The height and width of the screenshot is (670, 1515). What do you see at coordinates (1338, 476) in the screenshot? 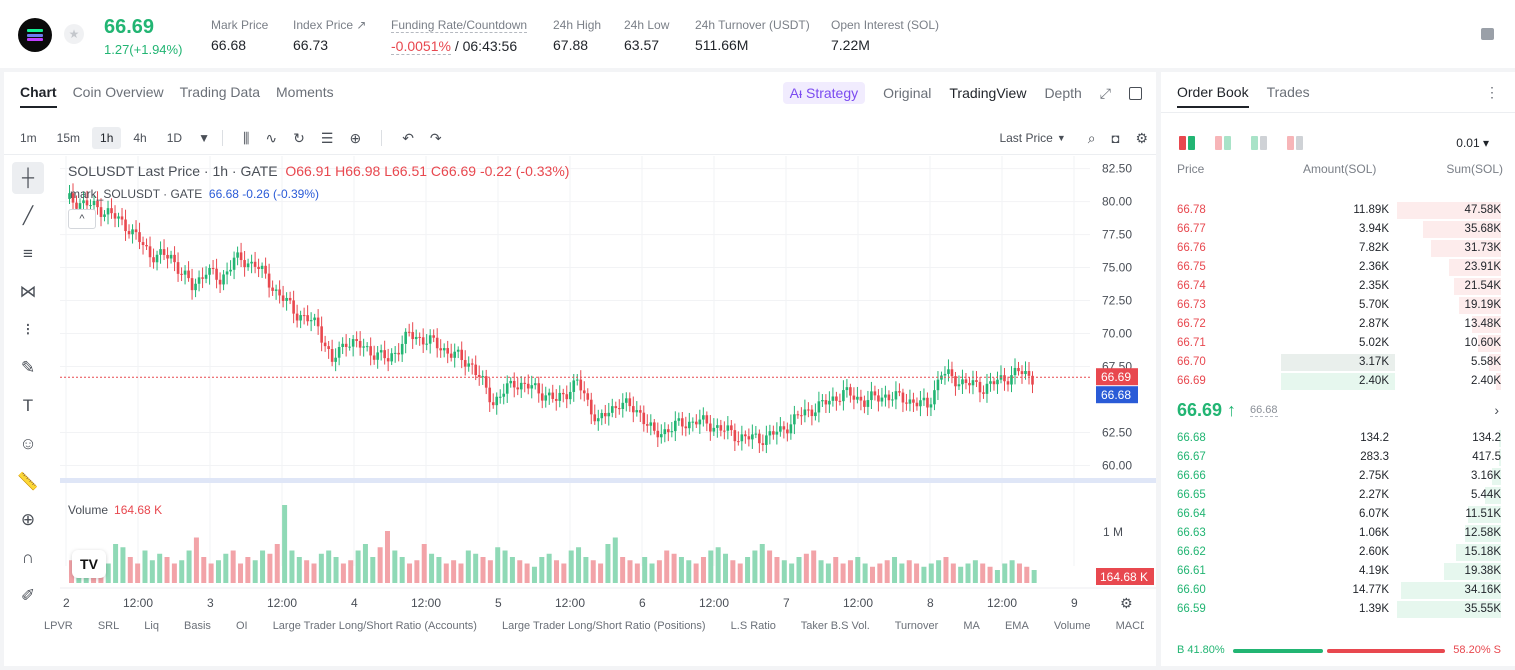
I see `bid-row: 66.66 2.75K 3.16K` at bounding box center [1338, 476].